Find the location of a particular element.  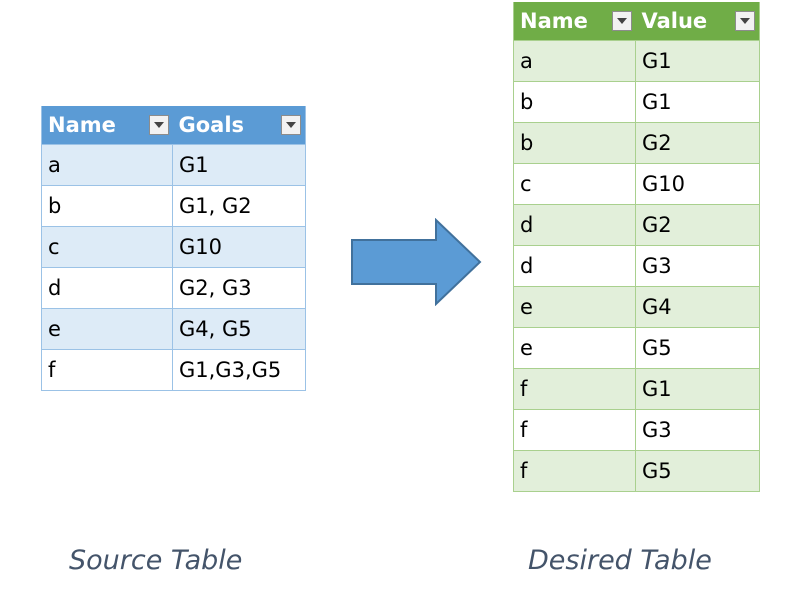

source-cell-name: e is located at coordinates (107, 329).